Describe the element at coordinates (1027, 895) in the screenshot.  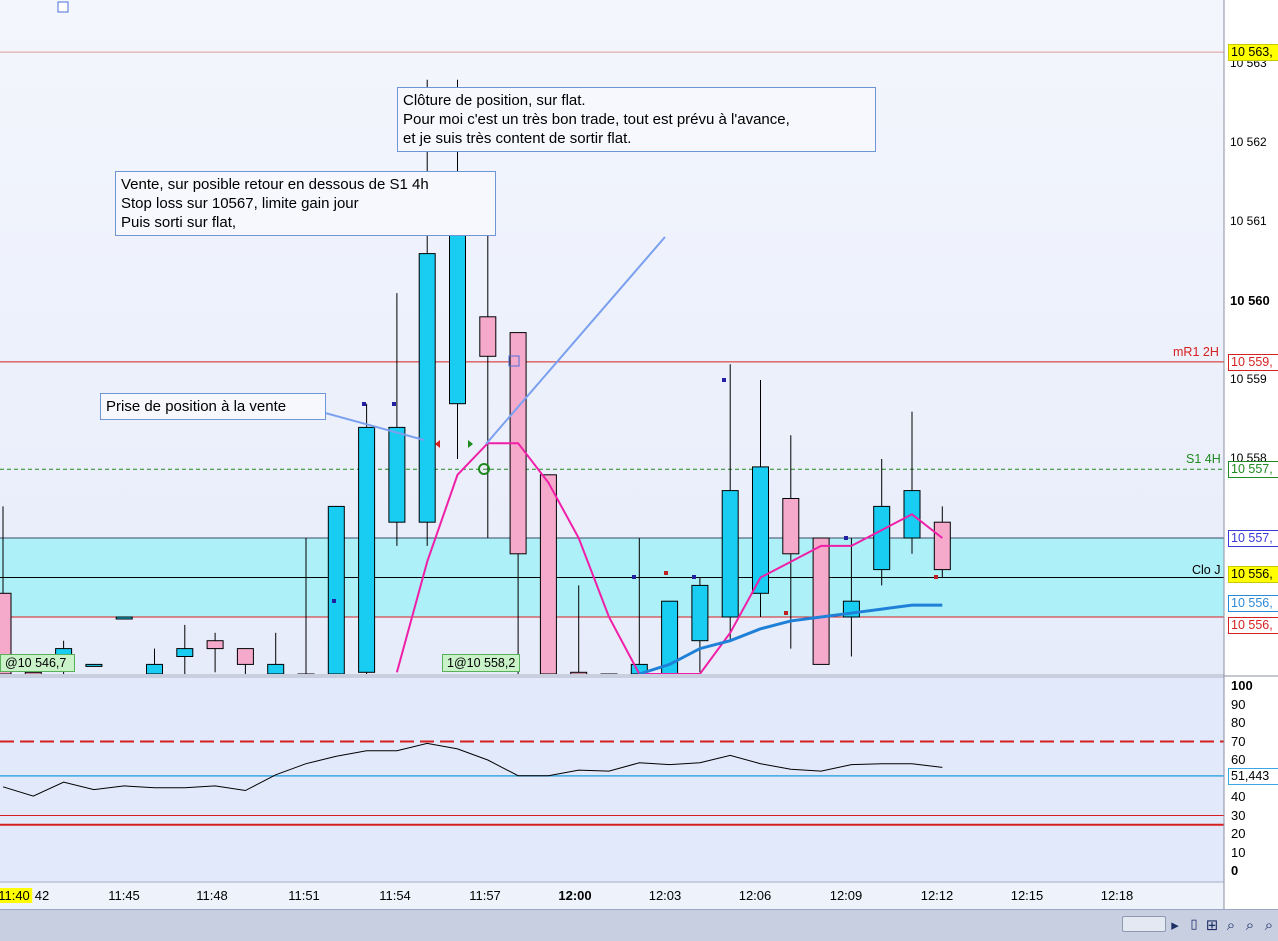
I see `time-tick-label: 12:15` at that location.